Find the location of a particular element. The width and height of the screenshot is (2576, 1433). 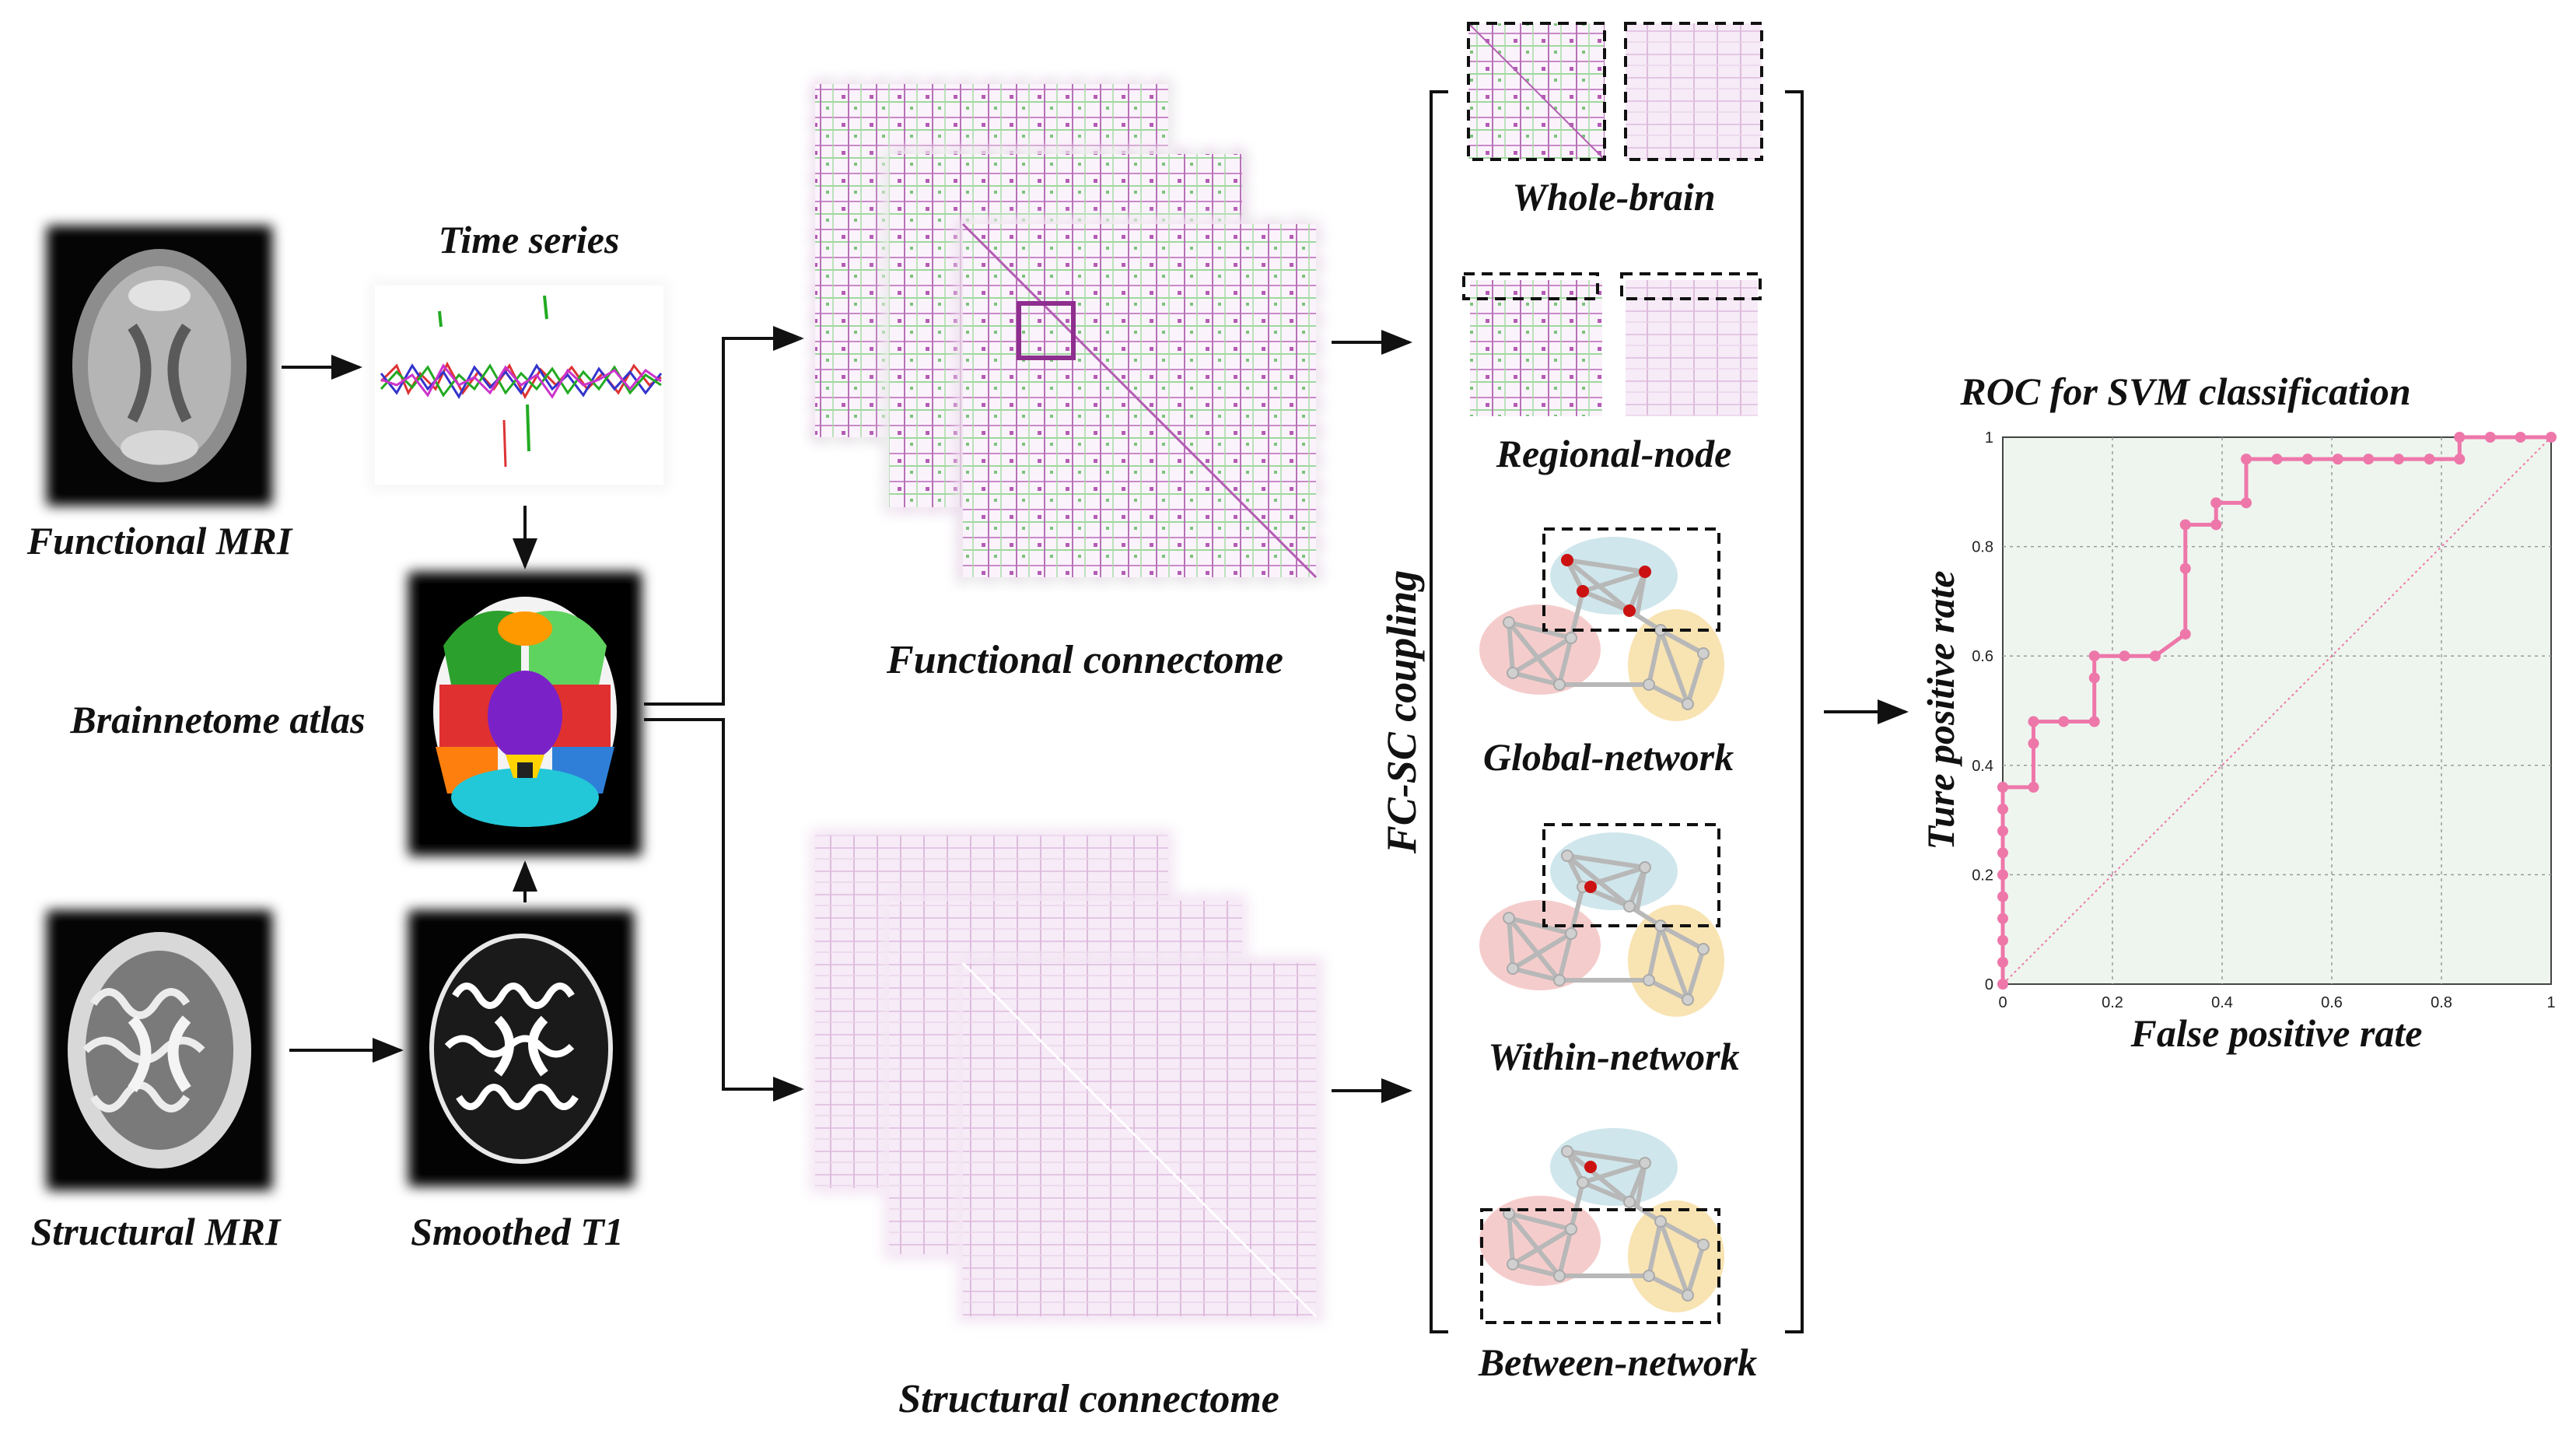

x-tick-label: 0 is located at coordinates (2003, 1003).